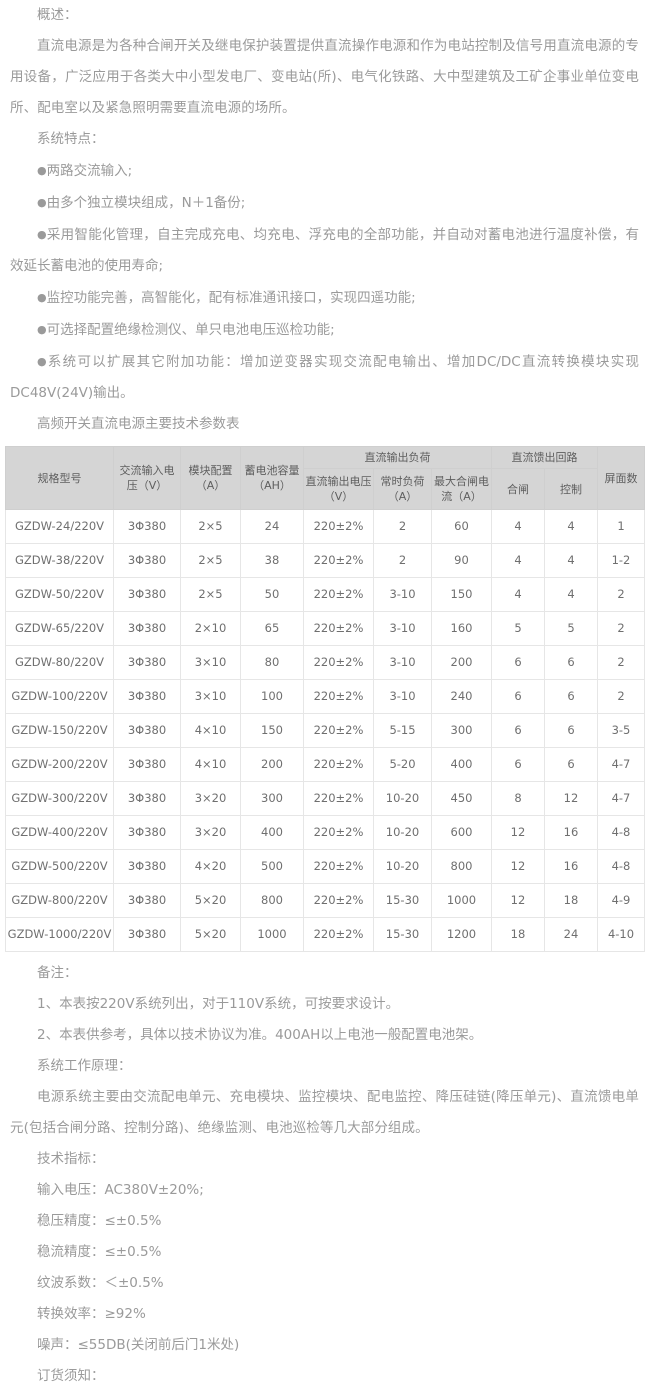  Describe the element at coordinates (260, 1035) in the screenshot. I see `note-item: 2、本表供参考，具体以技术协议为准。400AH以上电池一般配置电池架。` at that location.